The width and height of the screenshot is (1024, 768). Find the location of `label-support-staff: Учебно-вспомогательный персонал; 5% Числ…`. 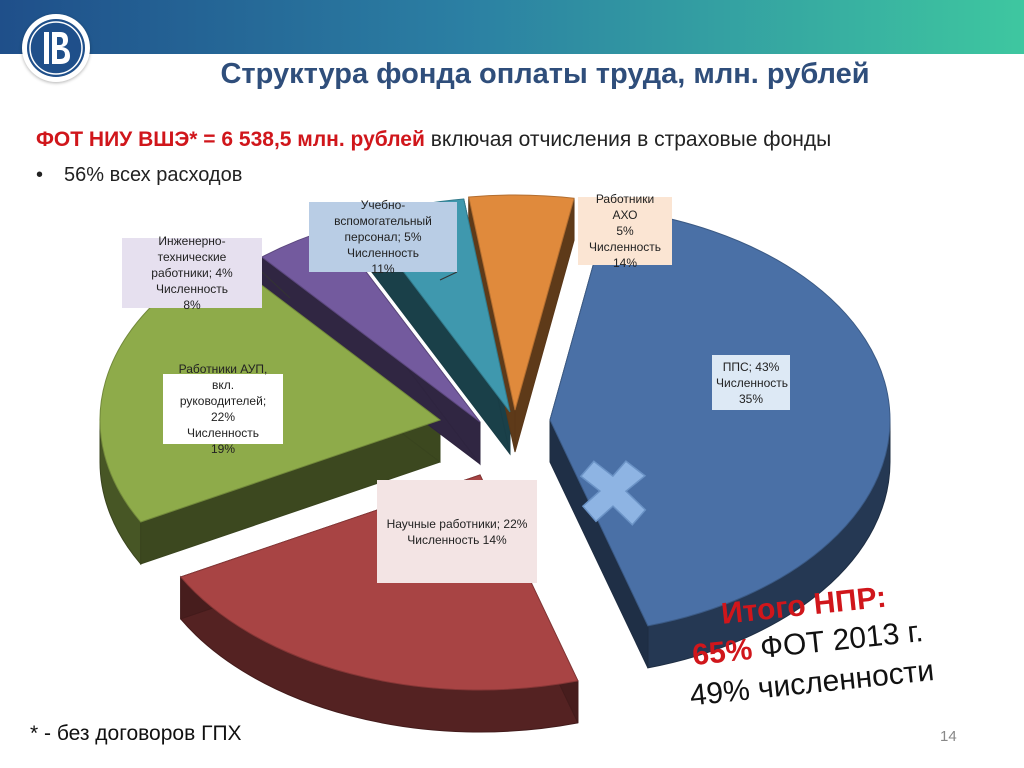

label-support-staff: Учебно-вспомогательный персонал; 5% Числ… is located at coordinates (383, 237).